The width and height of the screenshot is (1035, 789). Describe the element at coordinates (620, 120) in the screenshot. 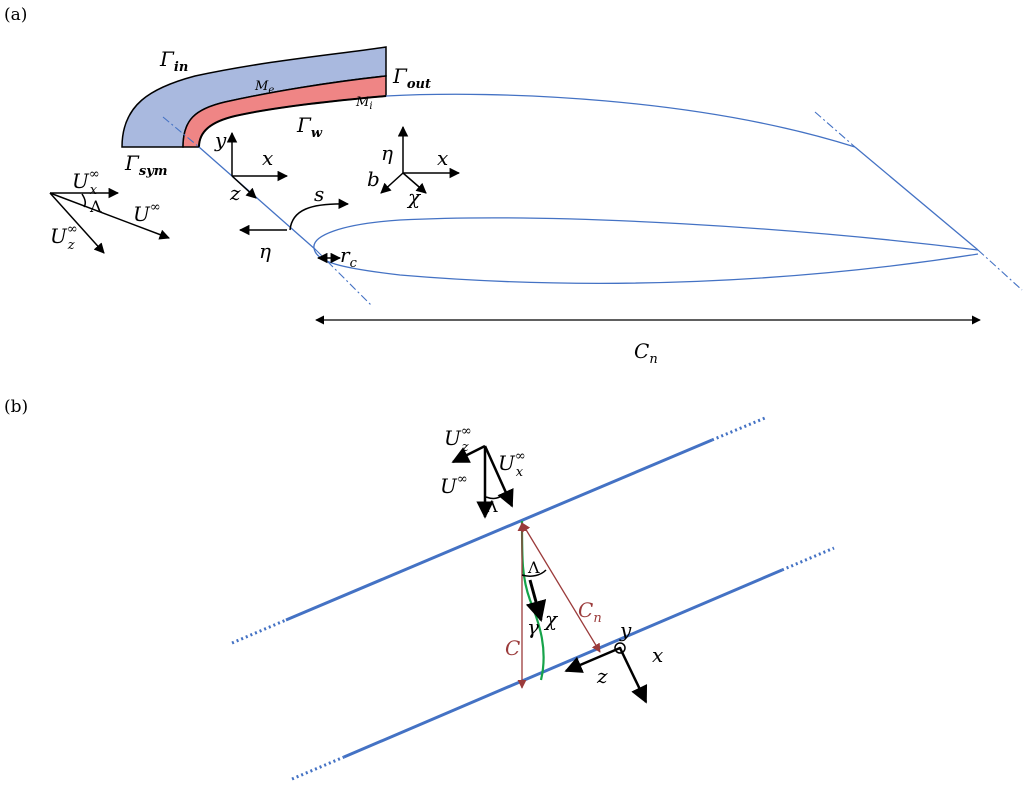

I see `wing-upper-outline` at that location.